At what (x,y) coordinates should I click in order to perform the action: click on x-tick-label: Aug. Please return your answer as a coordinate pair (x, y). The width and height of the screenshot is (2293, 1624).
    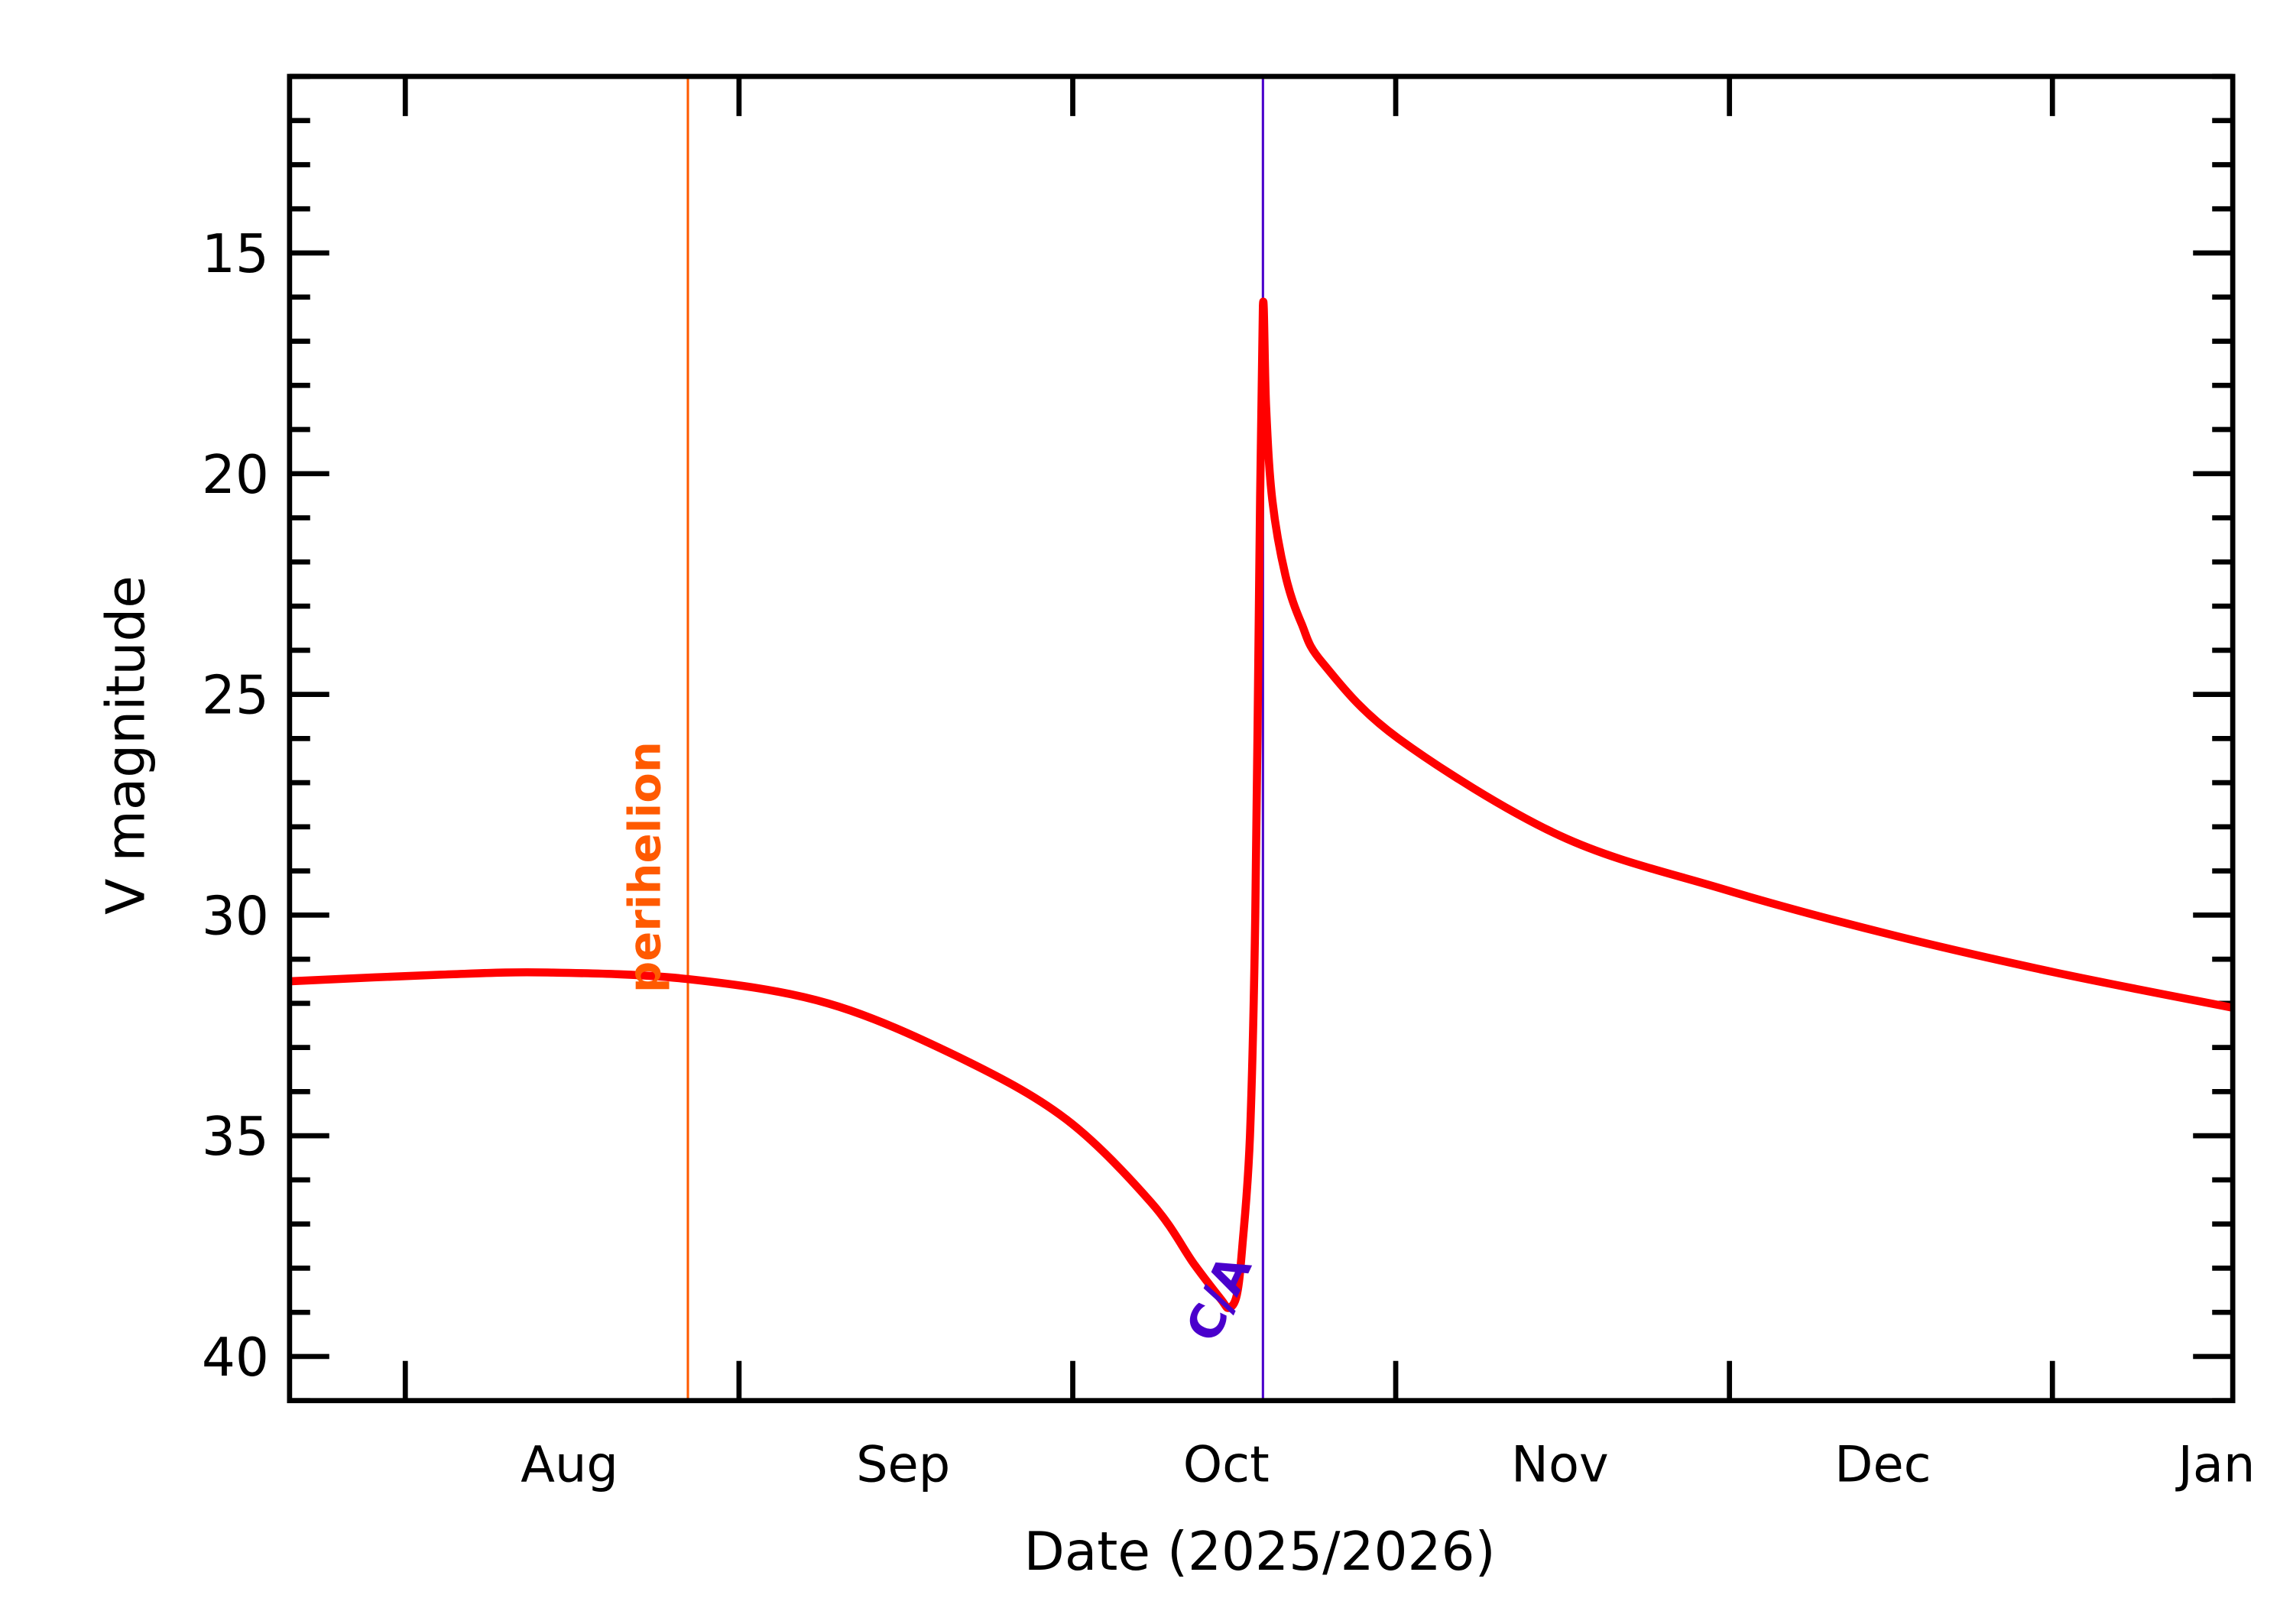
    Looking at the image, I should click on (569, 1464).